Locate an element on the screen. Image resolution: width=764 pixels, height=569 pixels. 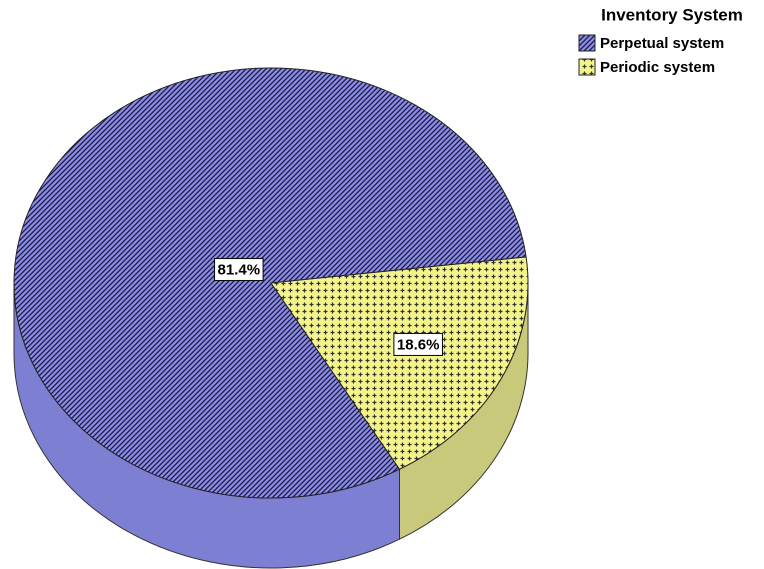
slice-label: 18.6% is located at coordinates (418, 344).